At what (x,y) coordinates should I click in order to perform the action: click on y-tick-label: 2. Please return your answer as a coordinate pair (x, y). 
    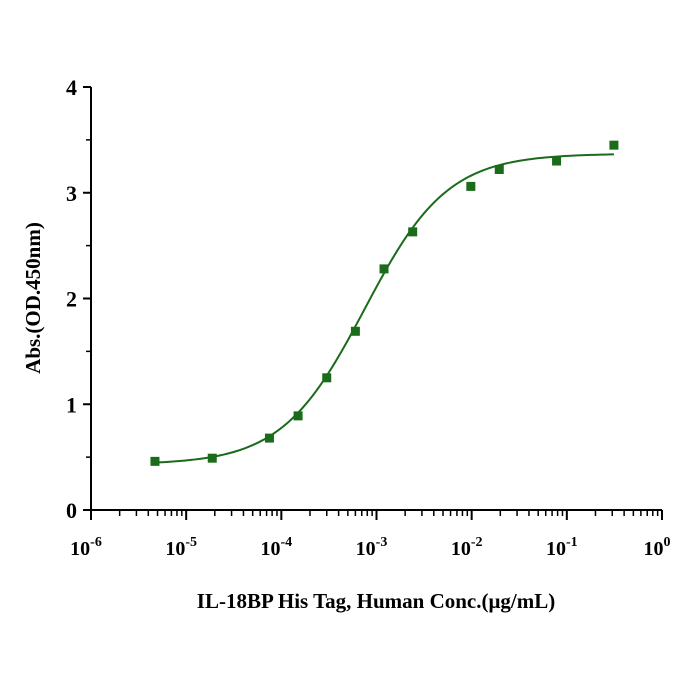
    Looking at the image, I should click on (71, 299).